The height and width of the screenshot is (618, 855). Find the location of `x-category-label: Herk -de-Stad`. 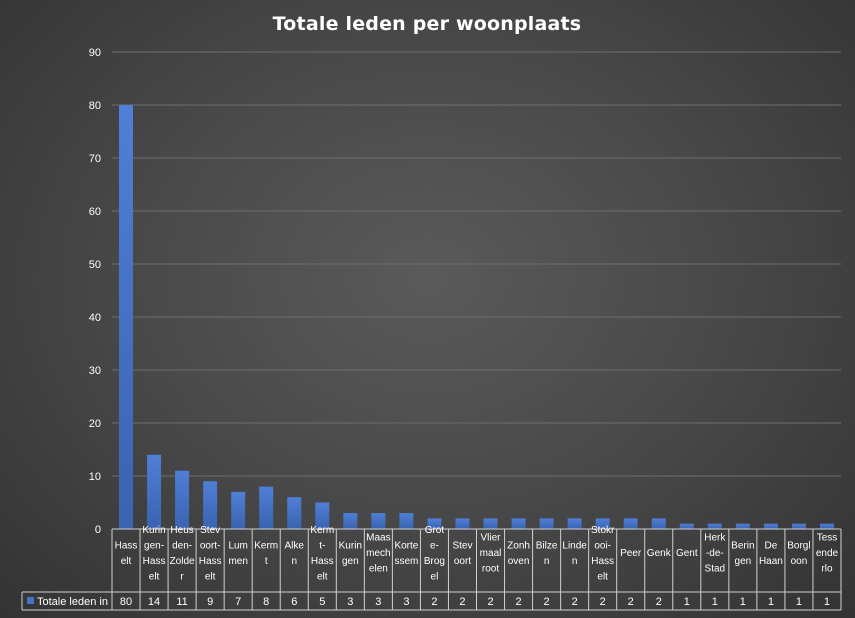

x-category-label: Herk -de-Stad is located at coordinates (715, 554).